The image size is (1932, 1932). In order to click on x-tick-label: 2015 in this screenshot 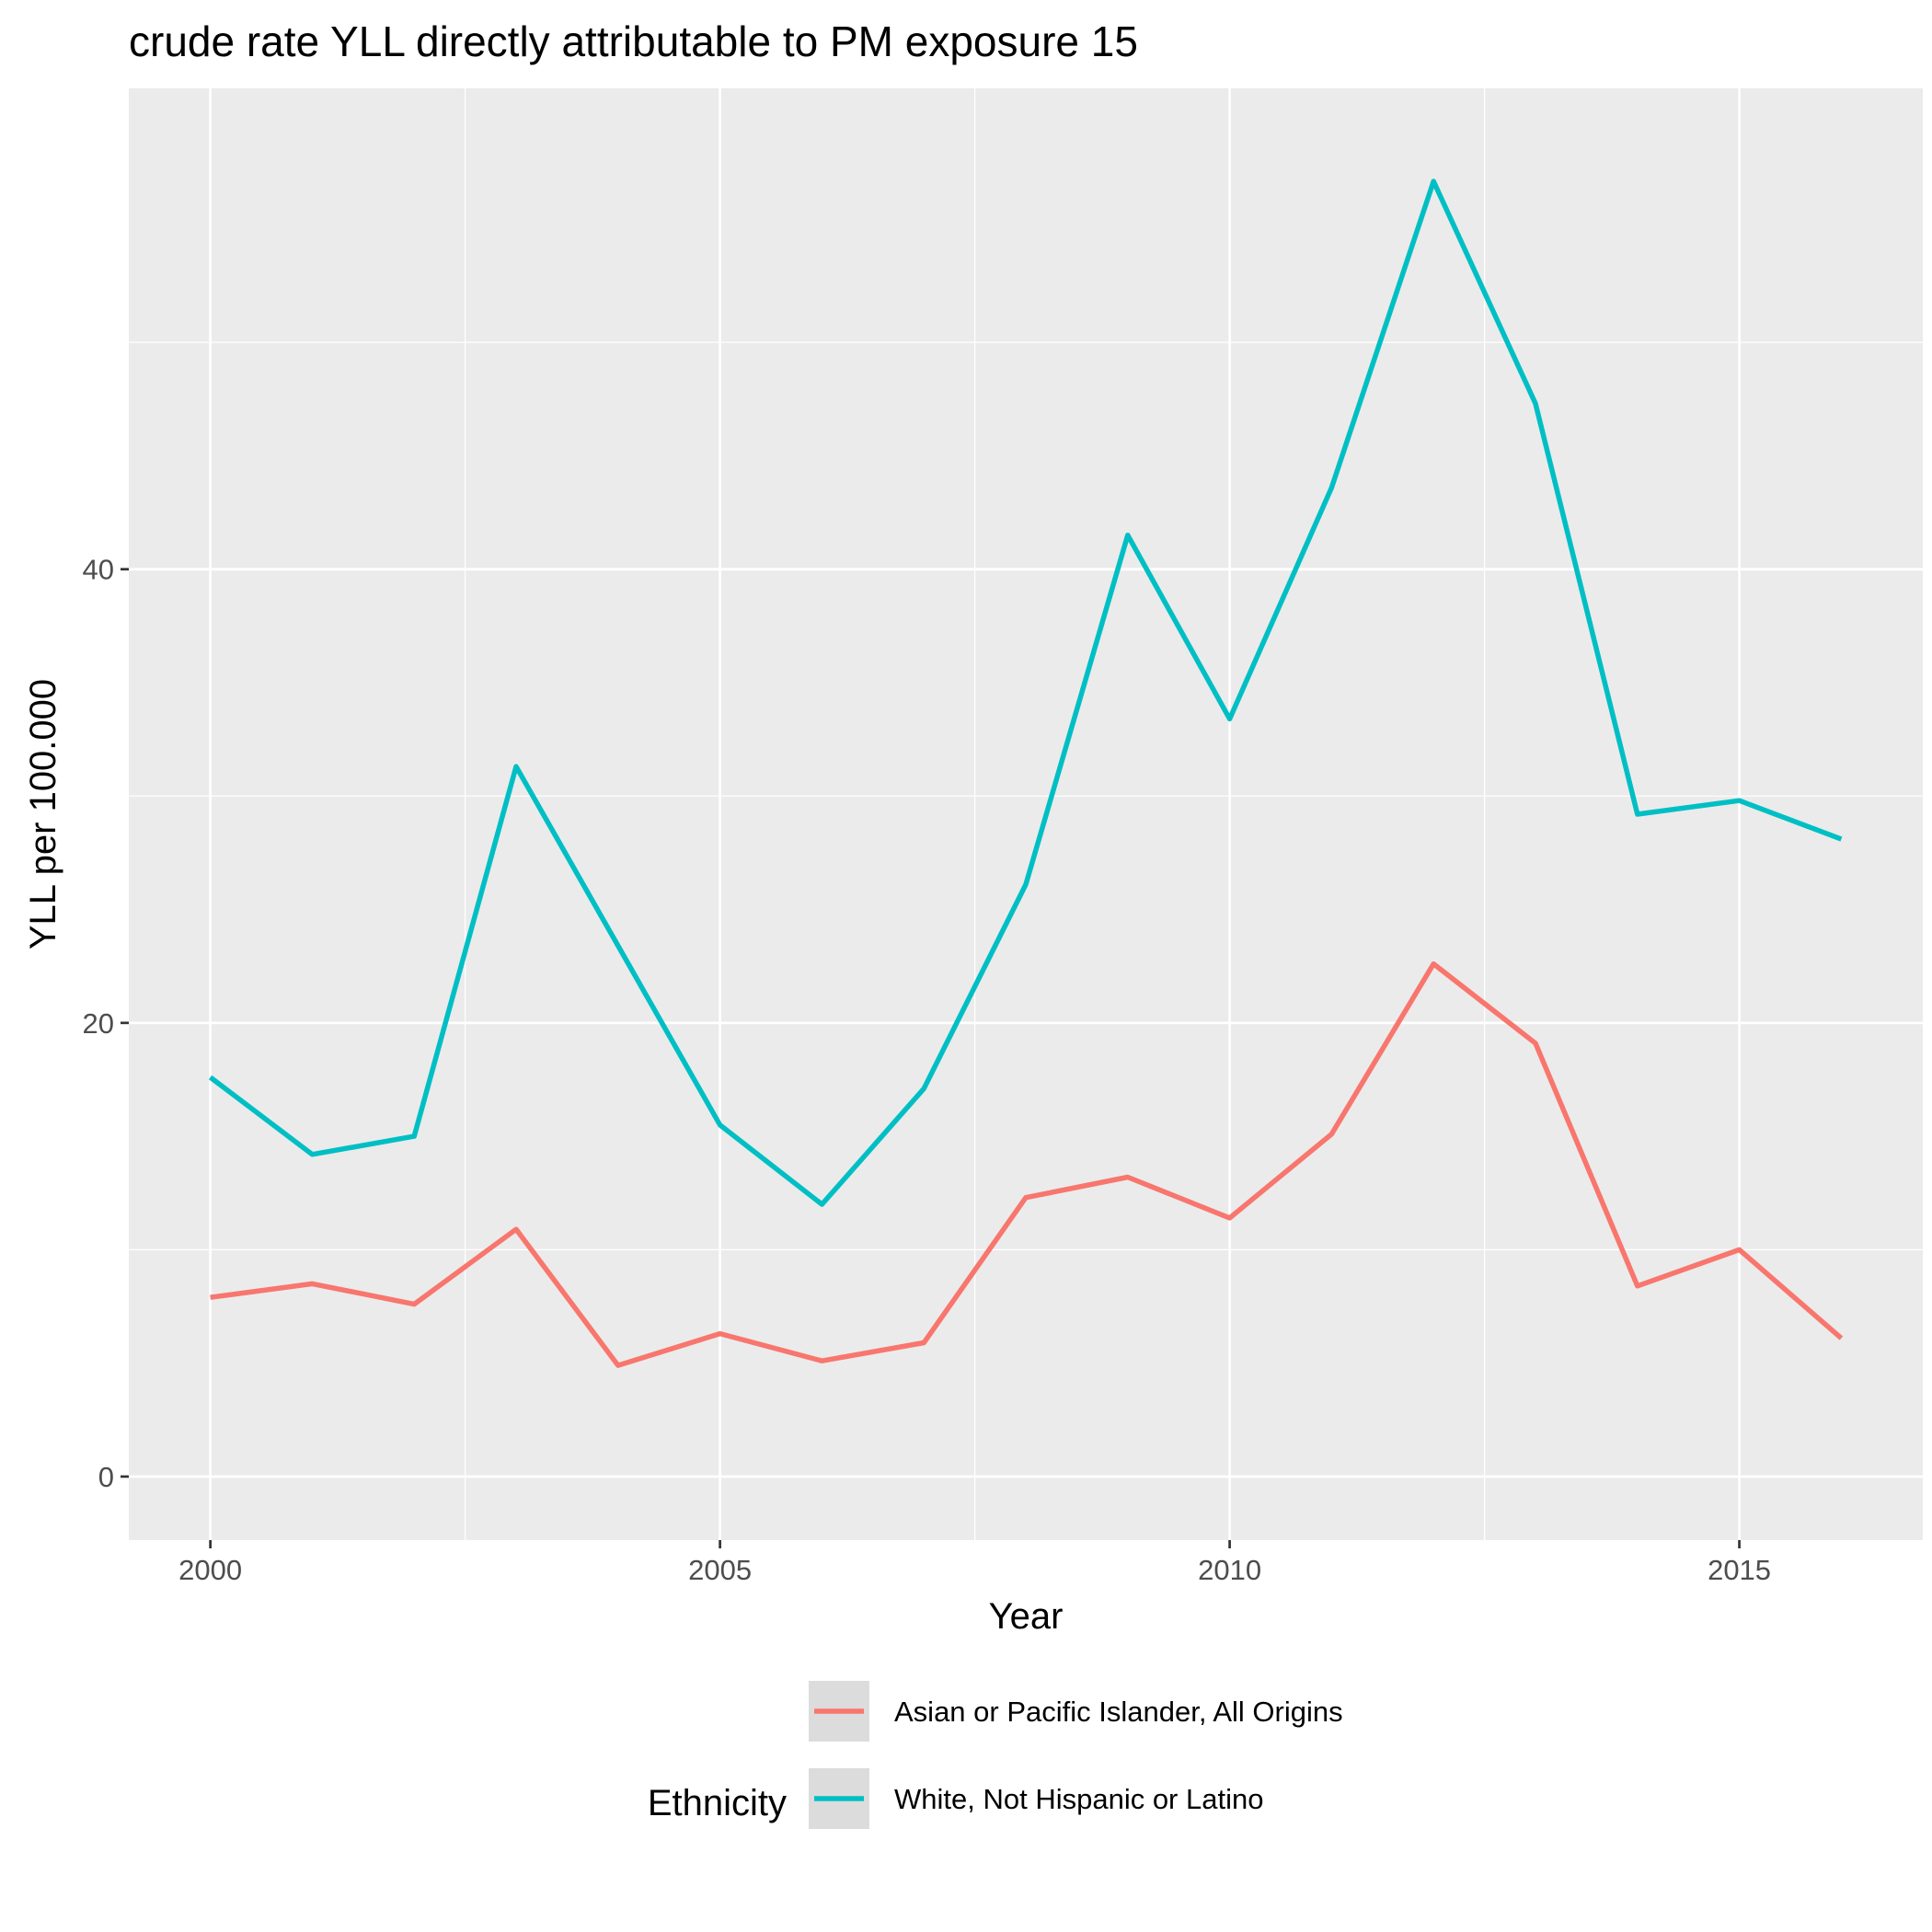, I will do `click(1739, 1570)`.